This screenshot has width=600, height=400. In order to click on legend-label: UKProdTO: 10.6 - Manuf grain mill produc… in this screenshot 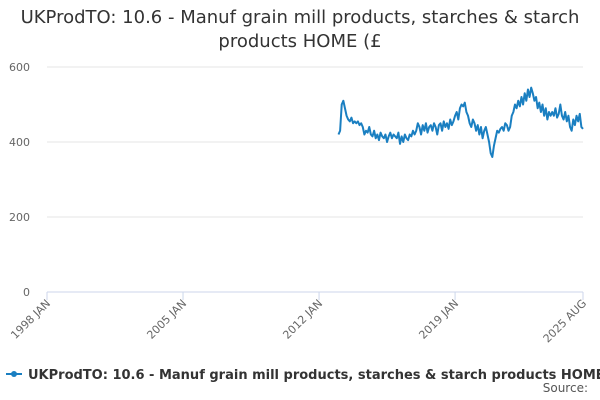, I will do `click(314, 375)`.